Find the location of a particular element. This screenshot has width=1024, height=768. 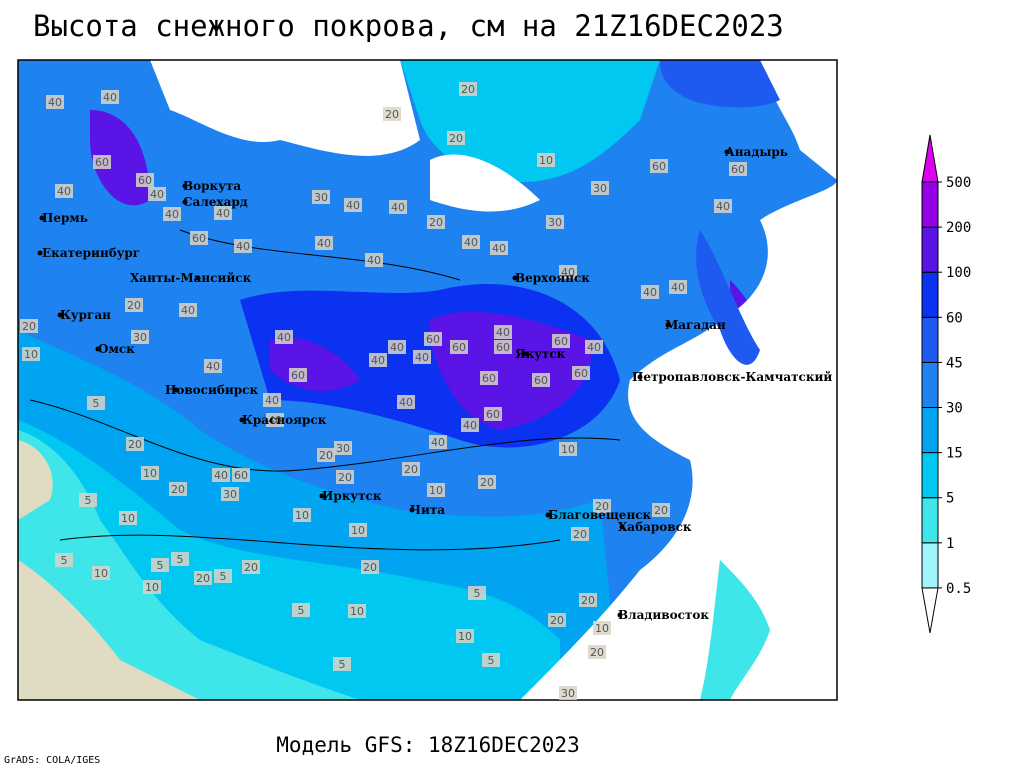

city-name: Ханты-Мансийск is located at coordinates (191, 278).